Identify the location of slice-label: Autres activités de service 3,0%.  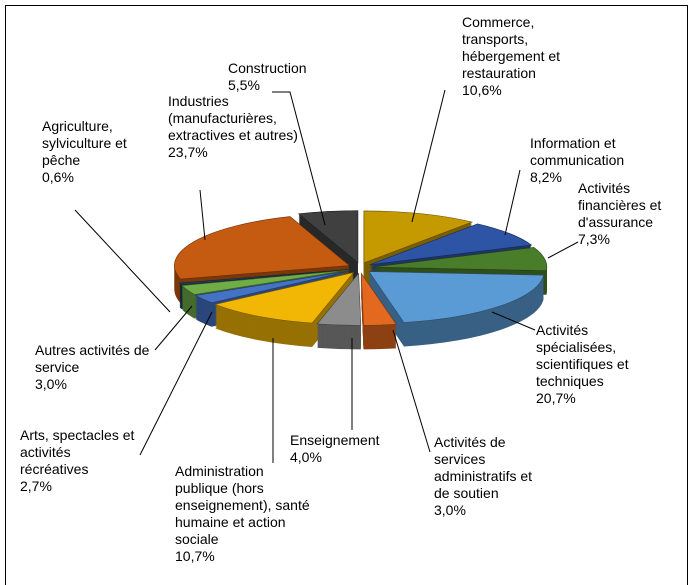
(92, 367).